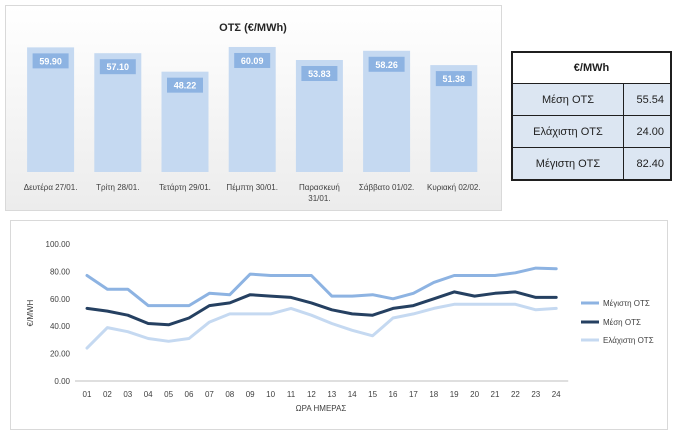  What do you see at coordinates (60, 271) in the screenshot?
I see `y-tick-label: 80.00` at bounding box center [60, 271].